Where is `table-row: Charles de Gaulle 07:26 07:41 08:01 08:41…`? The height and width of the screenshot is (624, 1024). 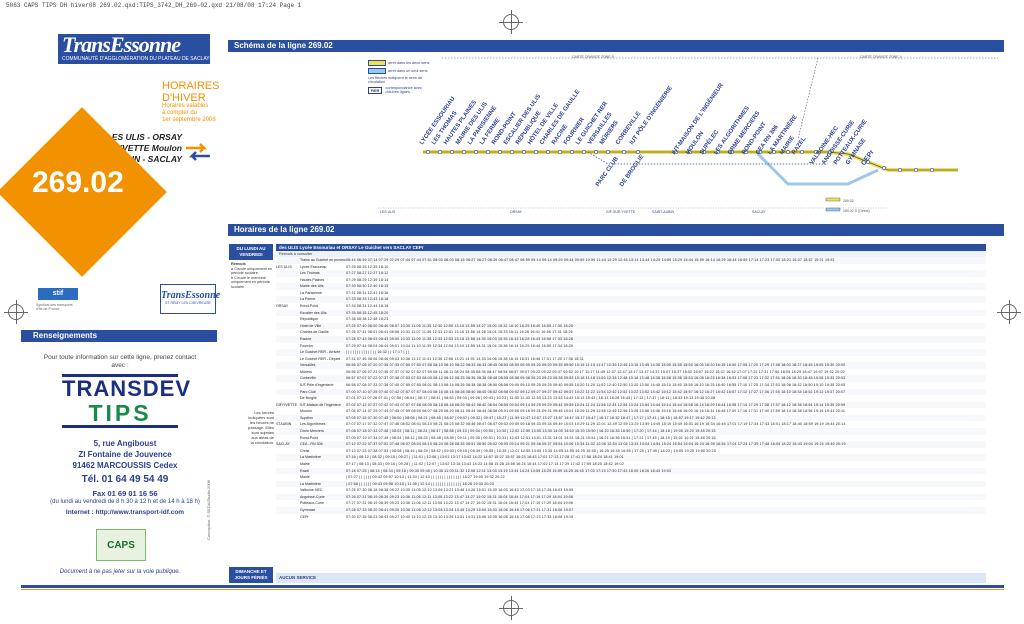
table-row: Charles de Gaulle 07:26 07:41 08:01 08:41… is located at coordinates (631, 332).